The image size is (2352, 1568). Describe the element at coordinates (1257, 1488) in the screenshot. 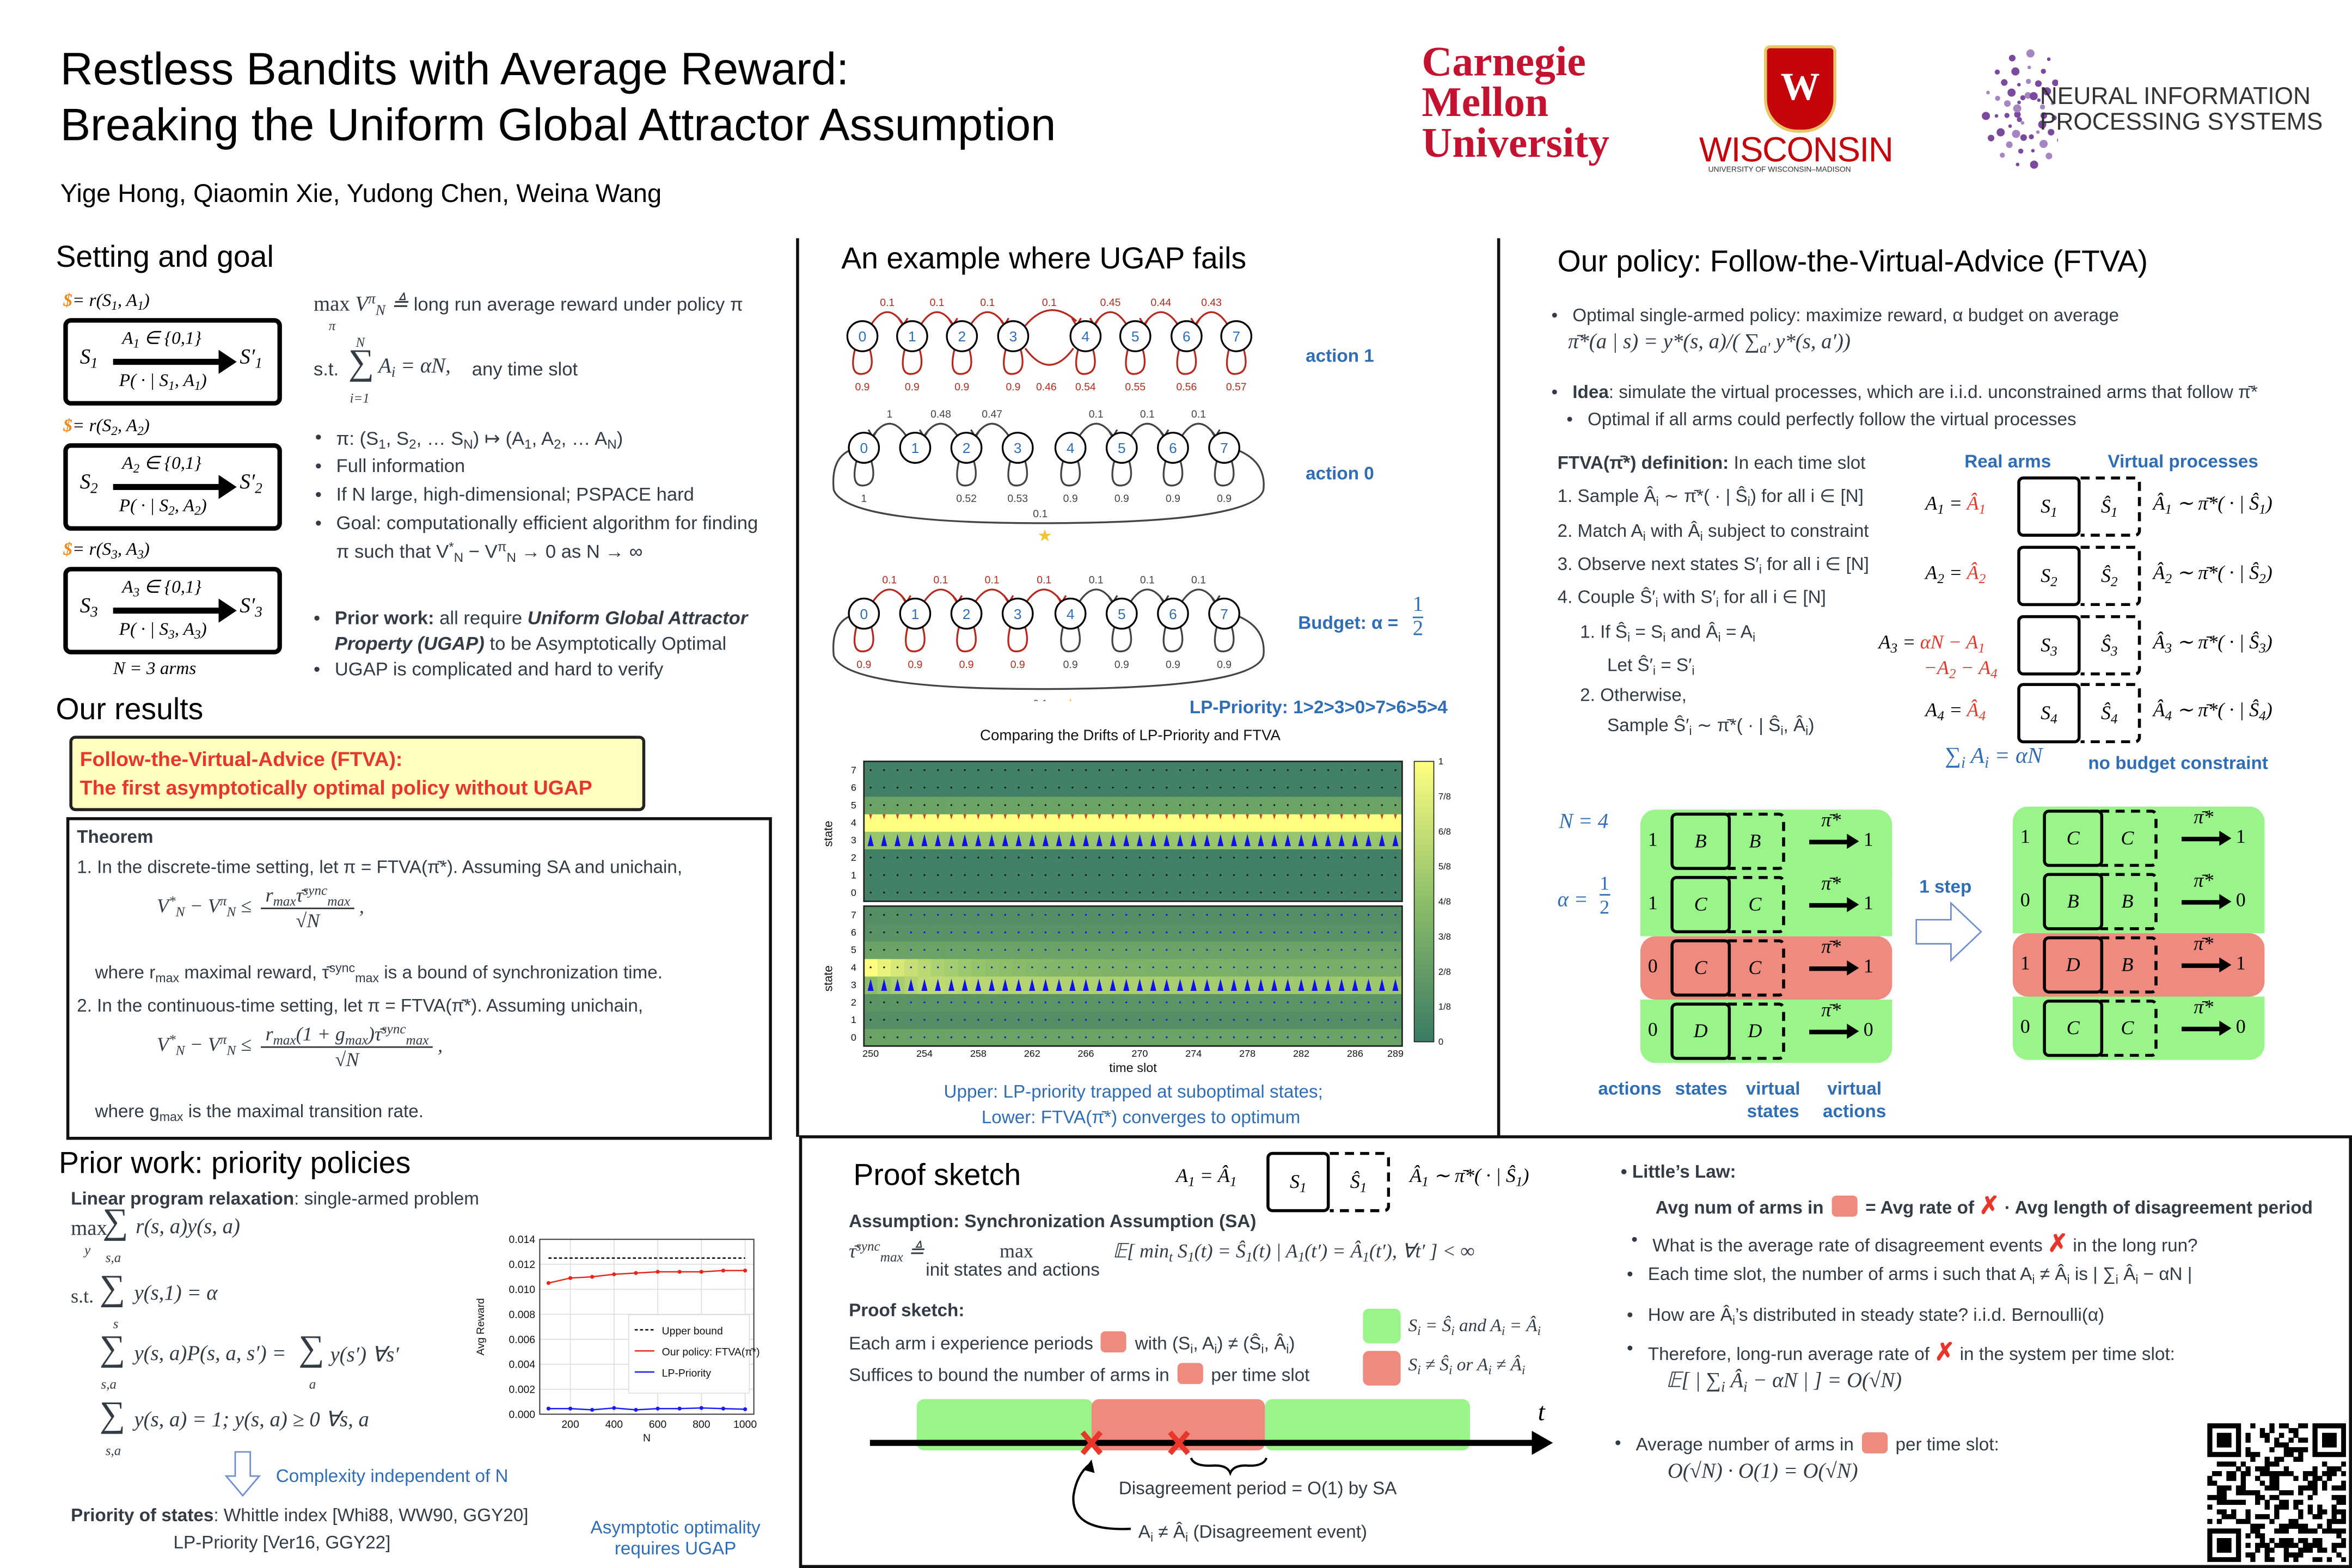

I see `disagreement-period-label: Disagreement period = O(1) by SA` at that location.